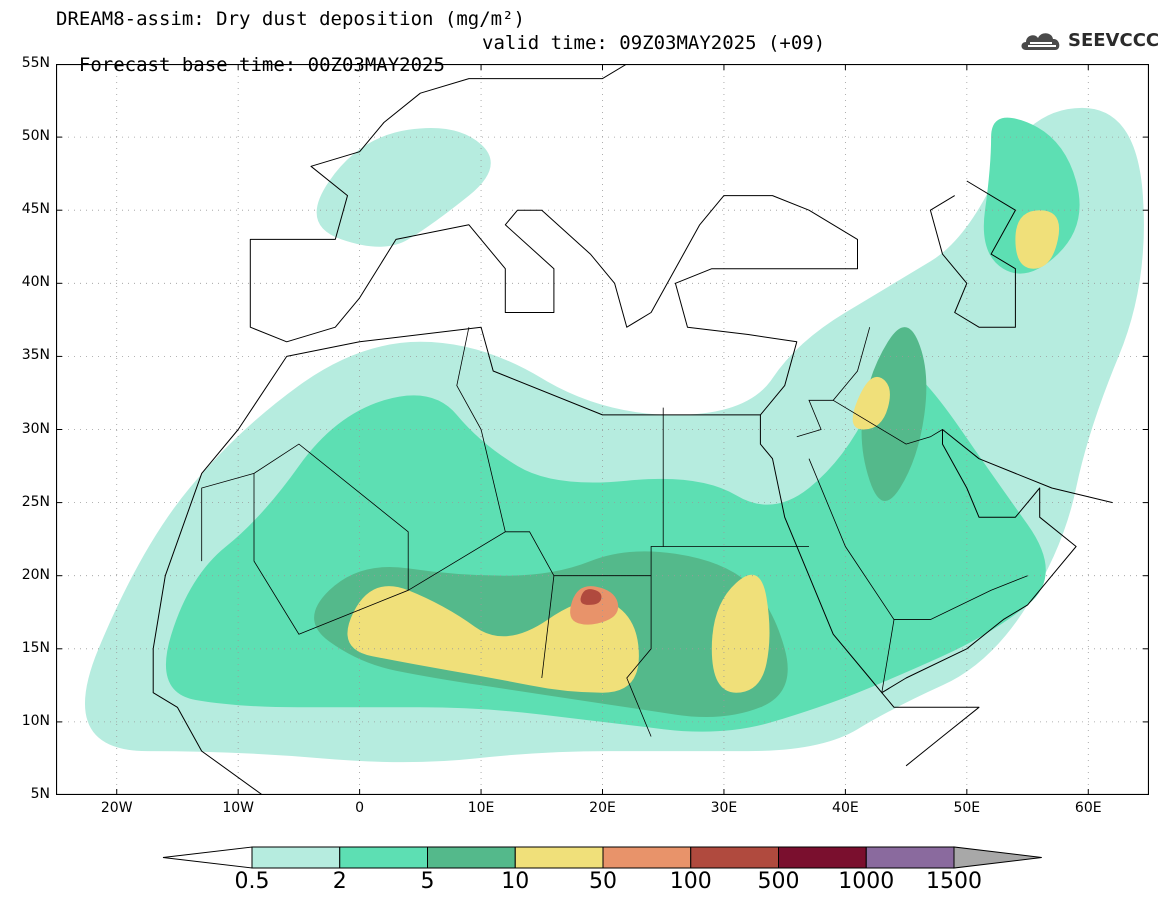 Image resolution: width=1165 pixels, height=907 pixels. Describe the element at coordinates (1088, 808) in the screenshot. I see `lon-label: 60E` at that location.